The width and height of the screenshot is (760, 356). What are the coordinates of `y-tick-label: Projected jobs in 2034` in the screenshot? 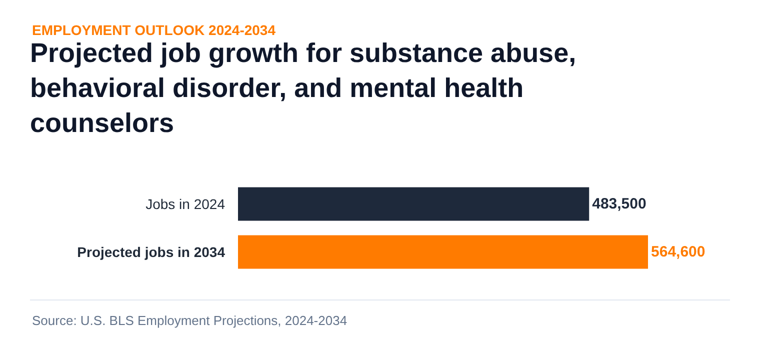 It's located at (151, 252).